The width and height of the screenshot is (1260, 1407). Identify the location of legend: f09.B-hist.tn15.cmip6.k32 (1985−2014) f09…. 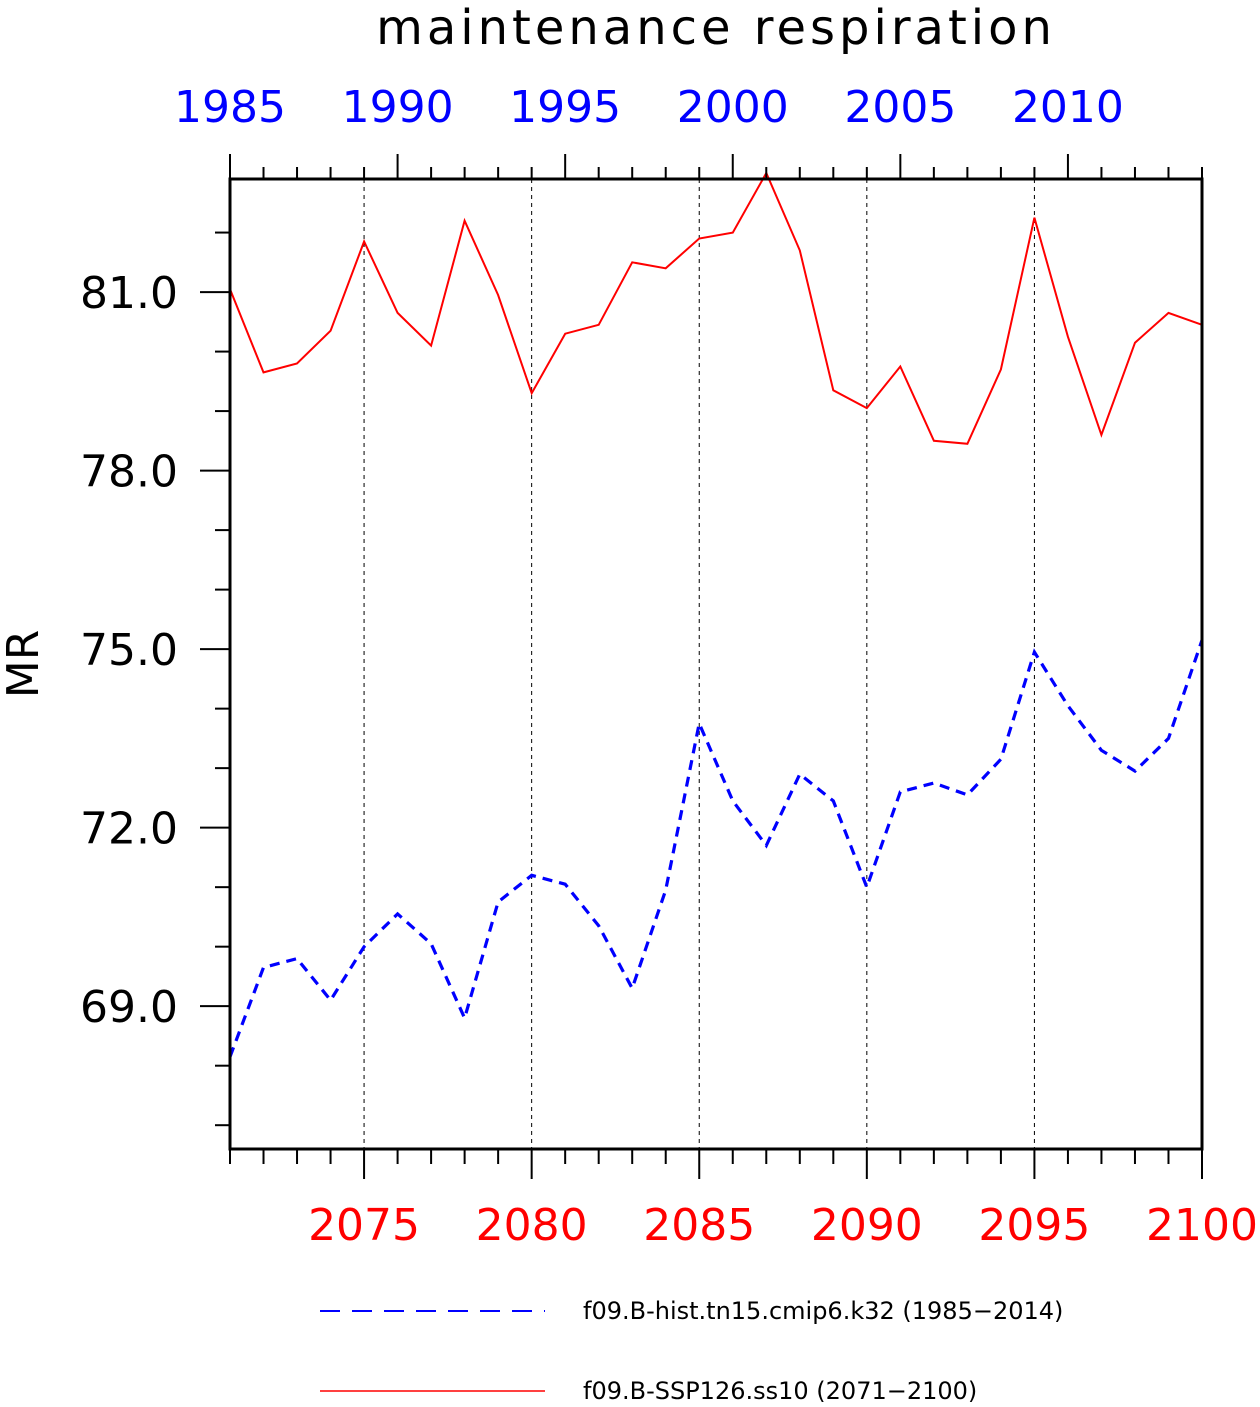
(691, 1351).